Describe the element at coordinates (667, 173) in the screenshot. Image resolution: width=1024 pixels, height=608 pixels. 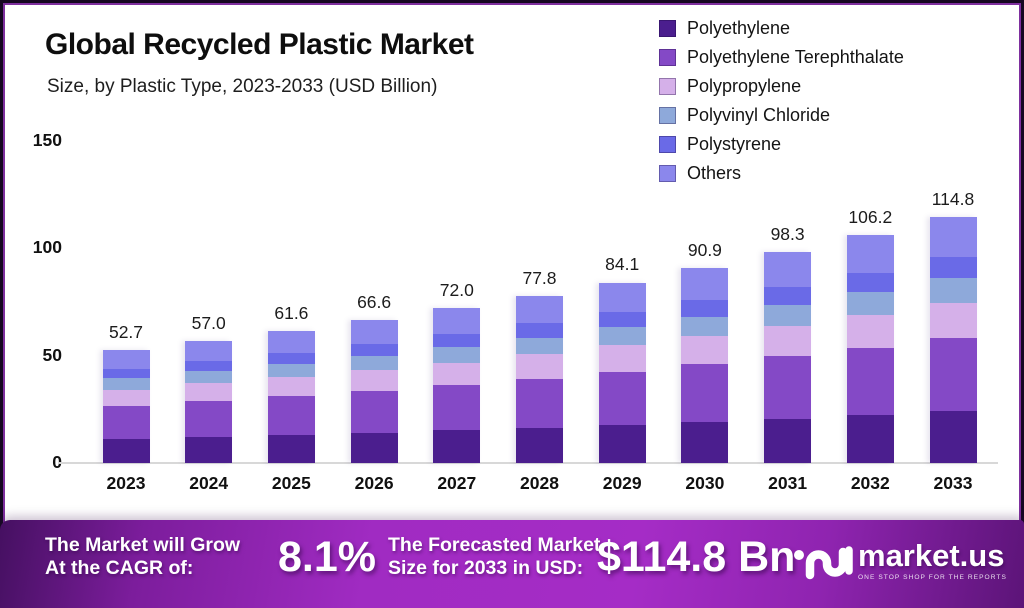
I see `legend-swatch-others` at that location.